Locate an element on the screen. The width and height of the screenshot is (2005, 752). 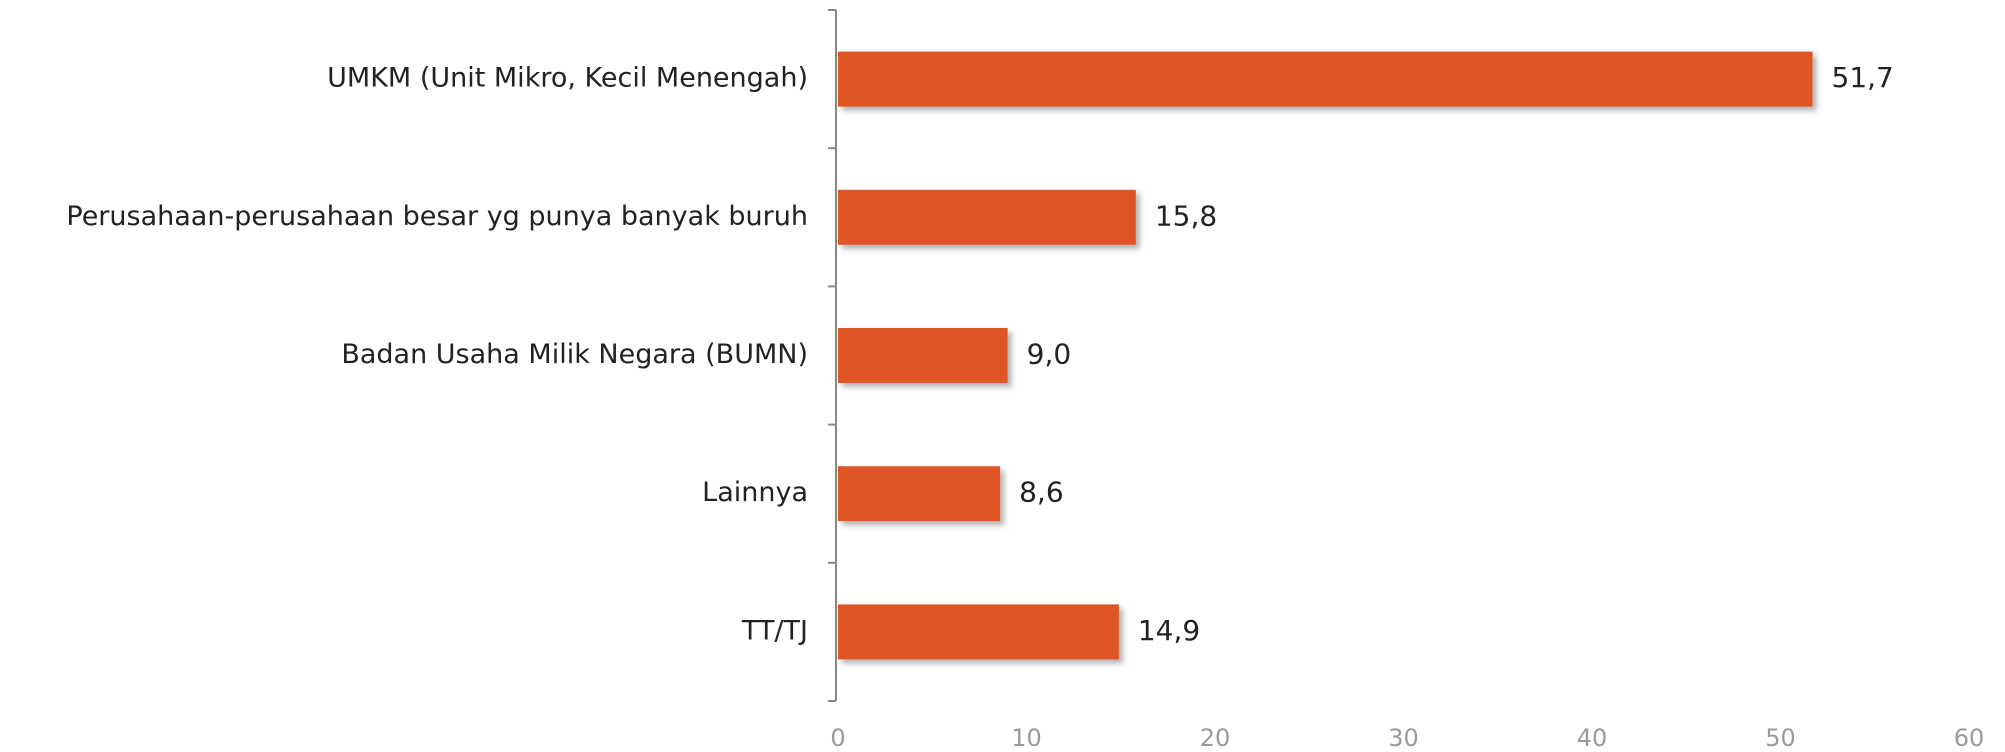
category-label: Badan Usaha Milik Negara (BUMN) is located at coordinates (574, 354).